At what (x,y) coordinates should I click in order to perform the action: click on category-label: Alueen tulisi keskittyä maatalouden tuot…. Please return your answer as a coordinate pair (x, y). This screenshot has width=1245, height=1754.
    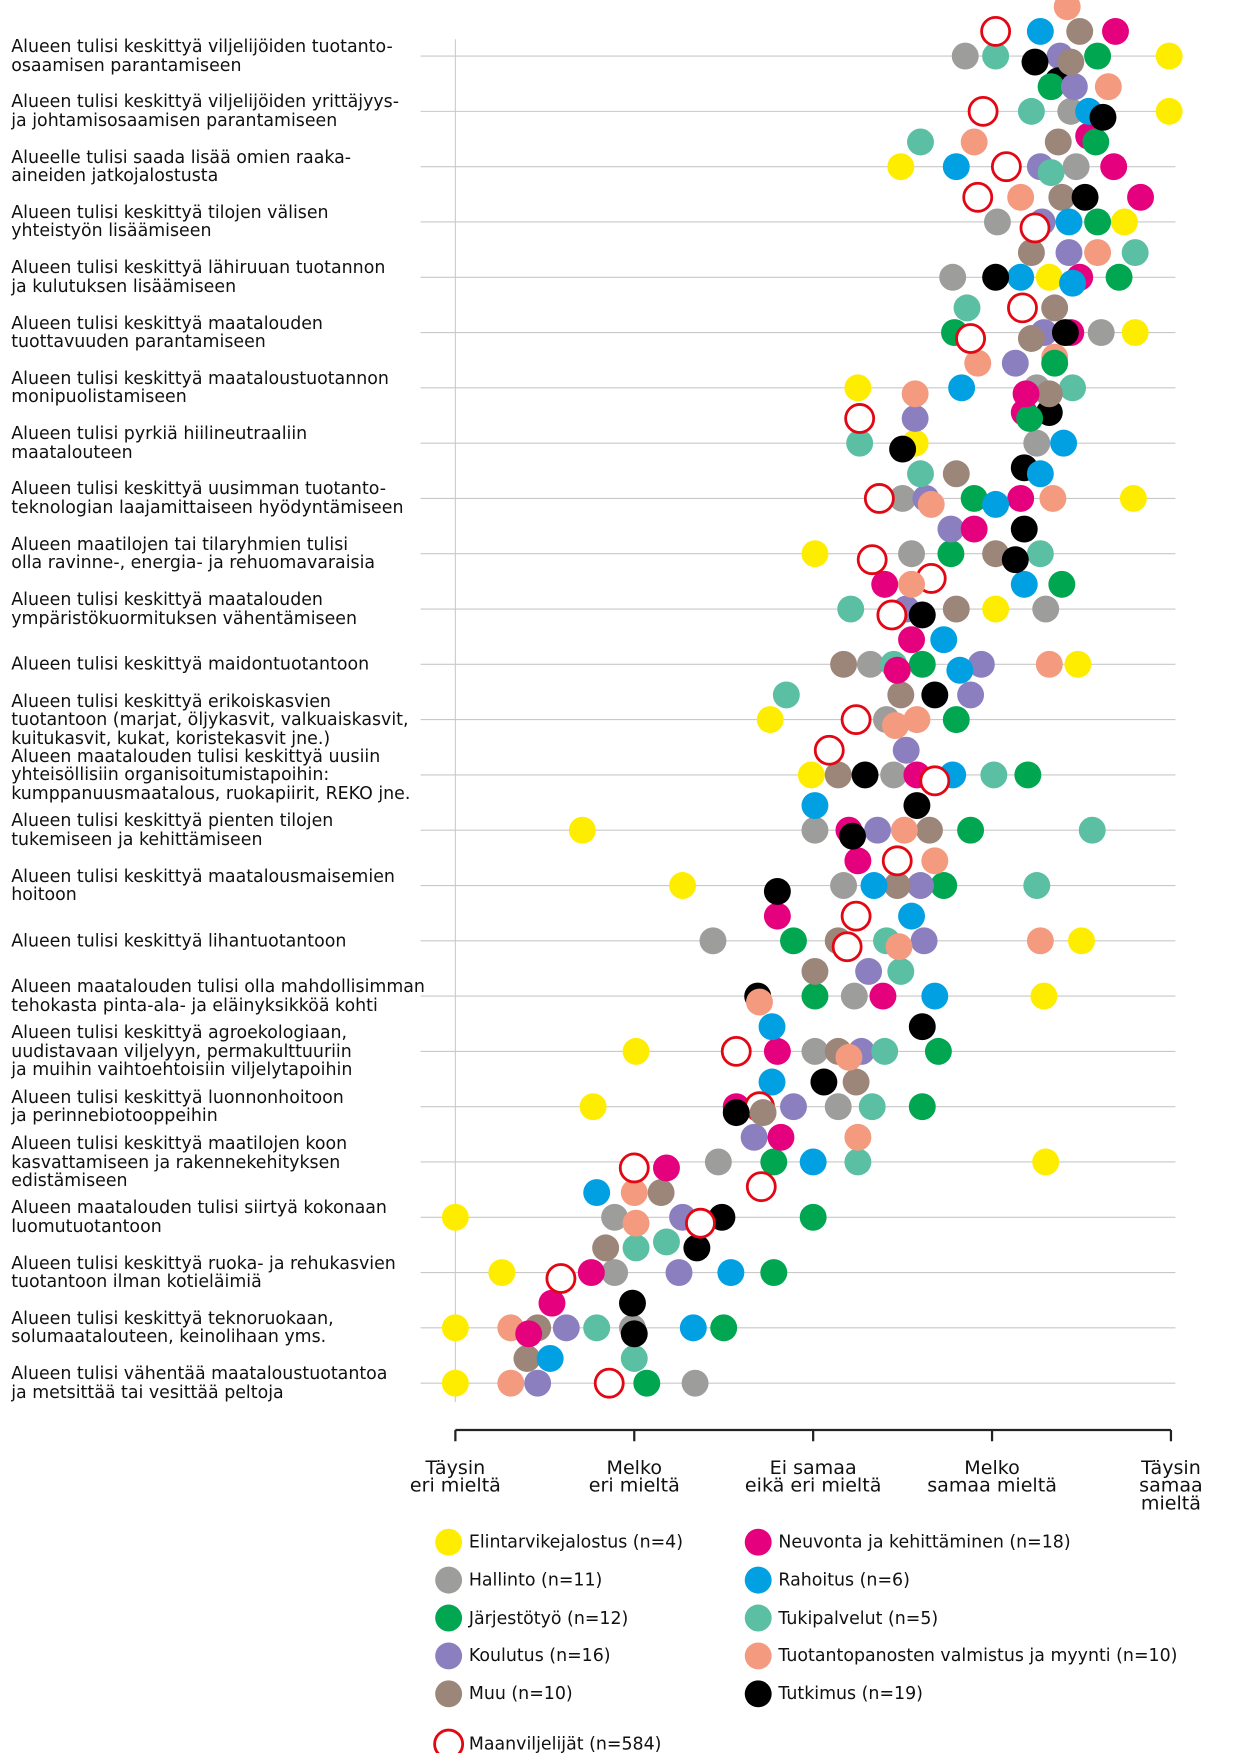
    Looking at the image, I should click on (167, 332).